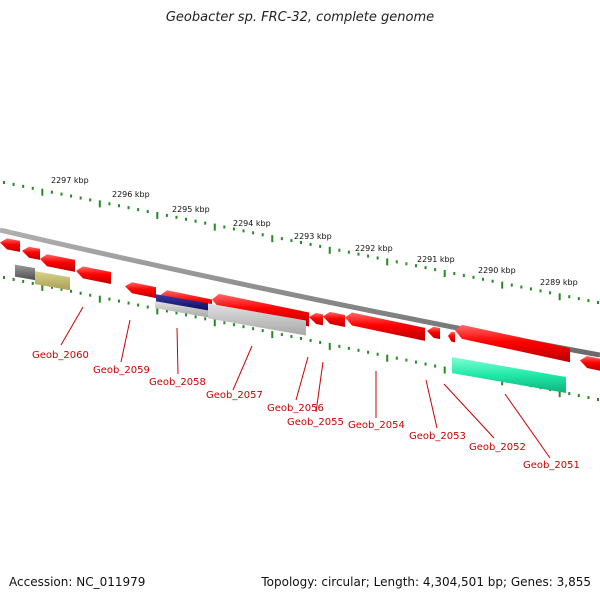  What do you see at coordinates (313, 236) in the screenshot?
I see `ruler-label: 2293 kbp` at bounding box center [313, 236].